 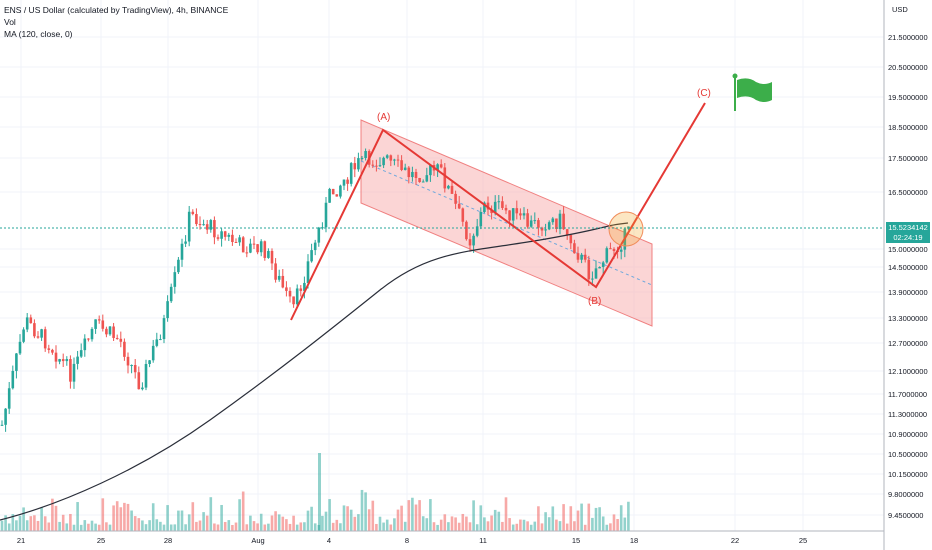 What do you see at coordinates (907, 414) in the screenshot?
I see `price-tick-label: 11.3000000` at bounding box center [907, 414].